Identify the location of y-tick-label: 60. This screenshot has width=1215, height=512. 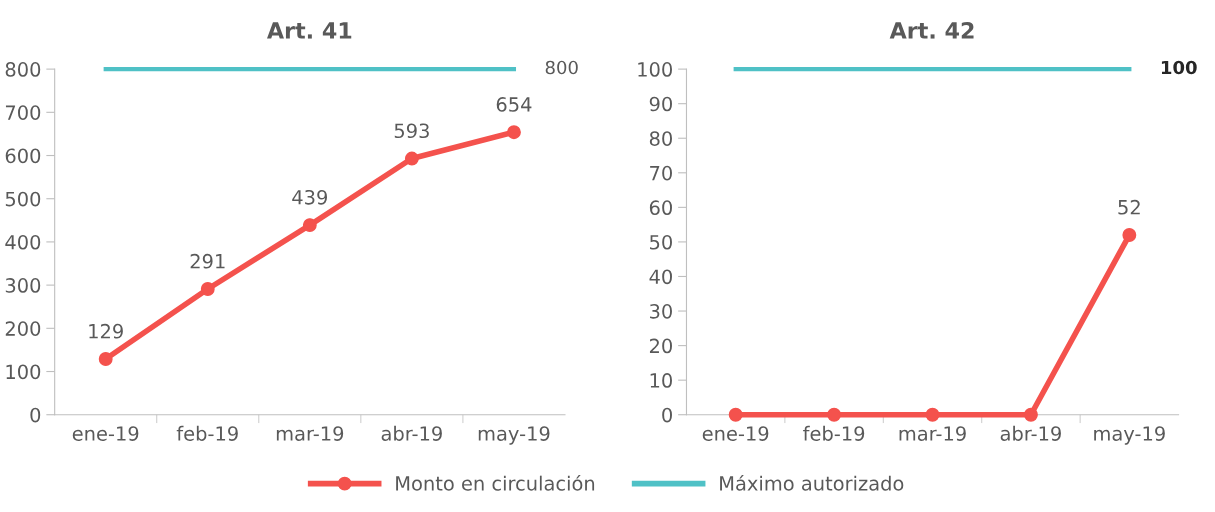
(660, 208).